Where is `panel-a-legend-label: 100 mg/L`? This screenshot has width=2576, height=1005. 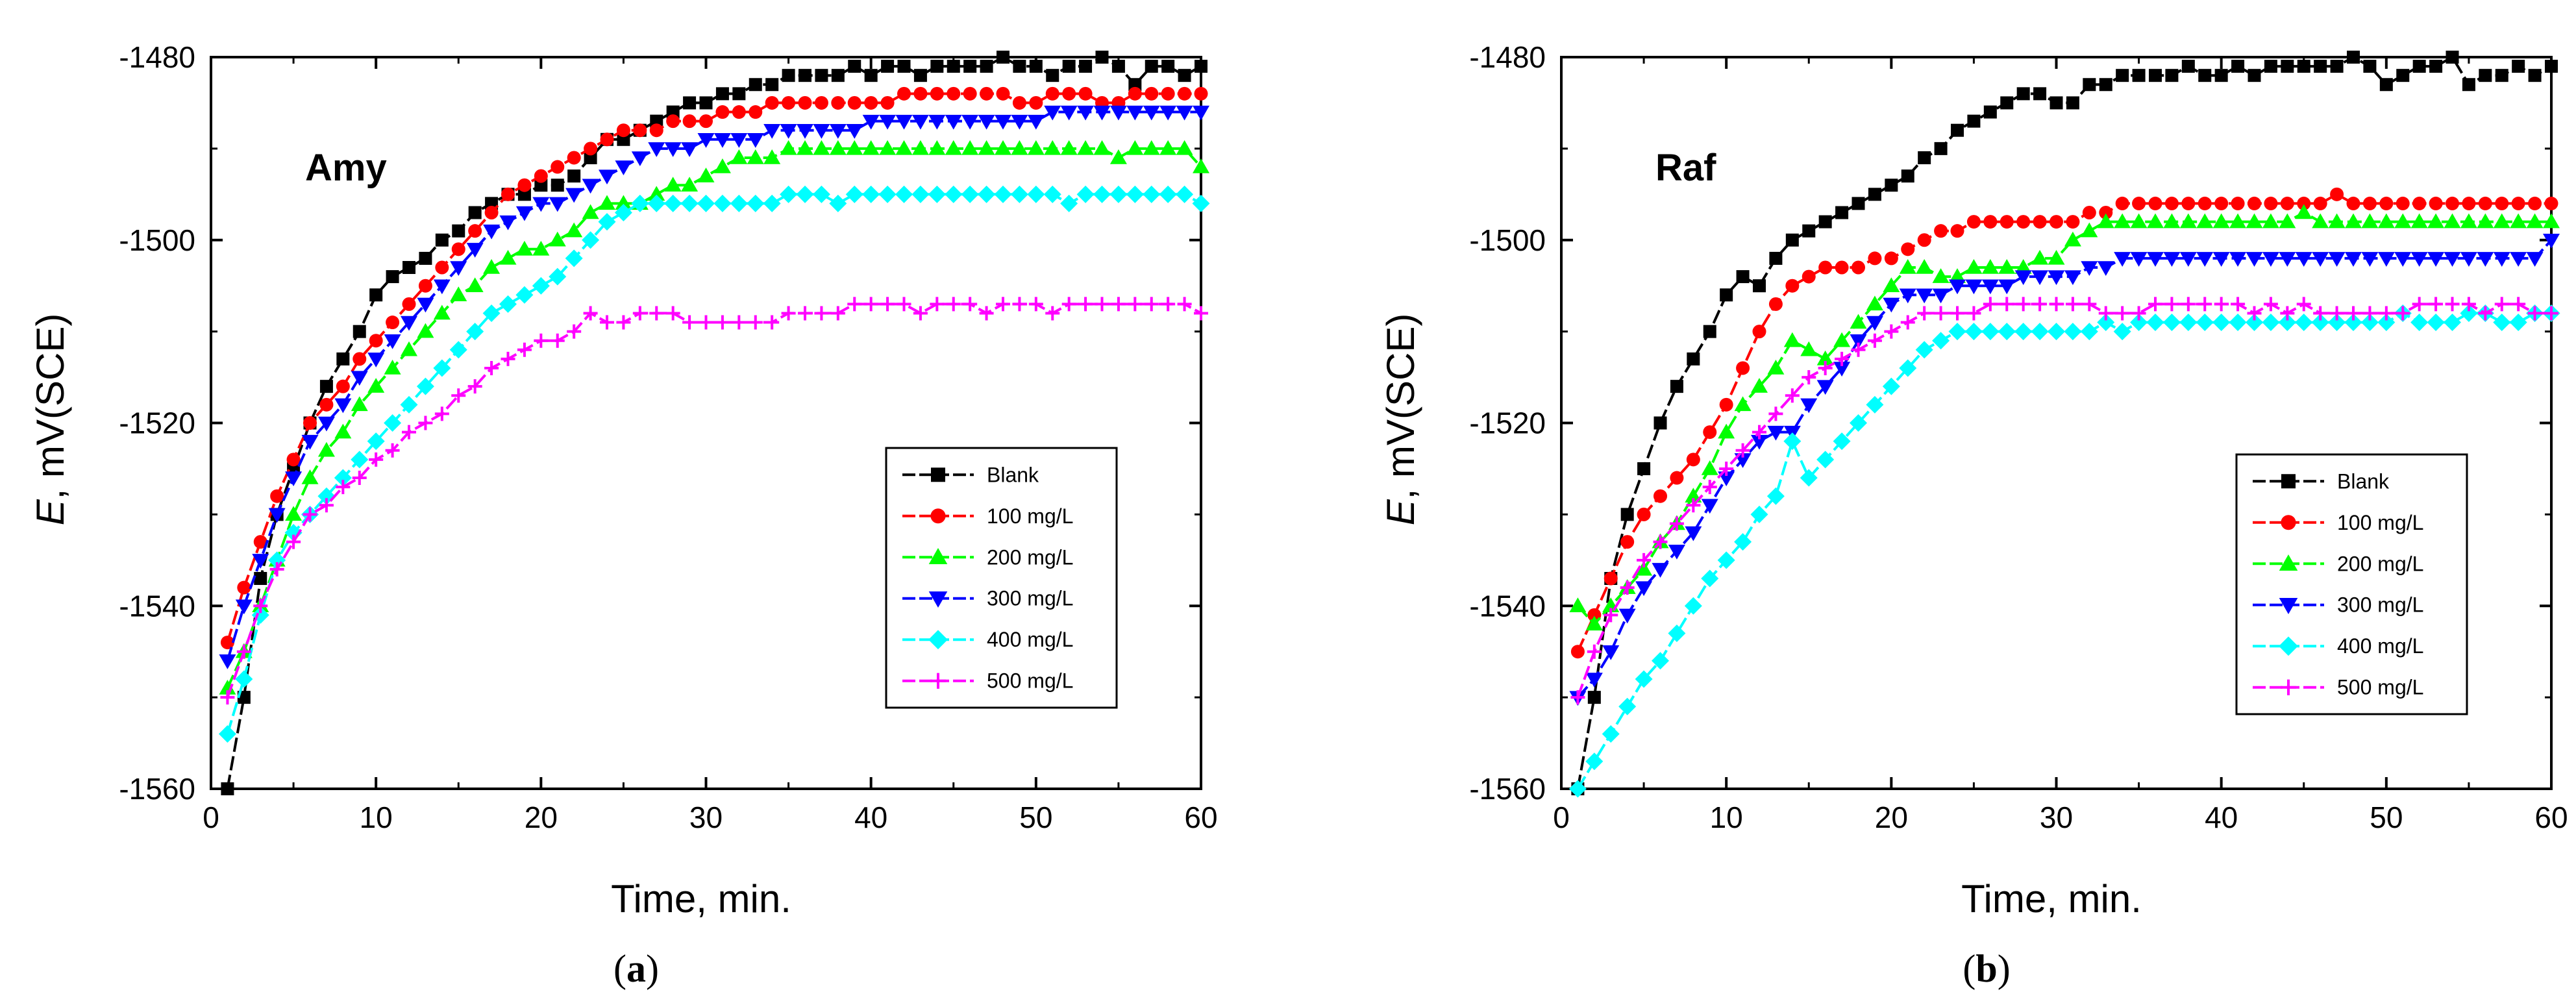 panel-a-legend-label: 100 mg/L is located at coordinates (1030, 516).